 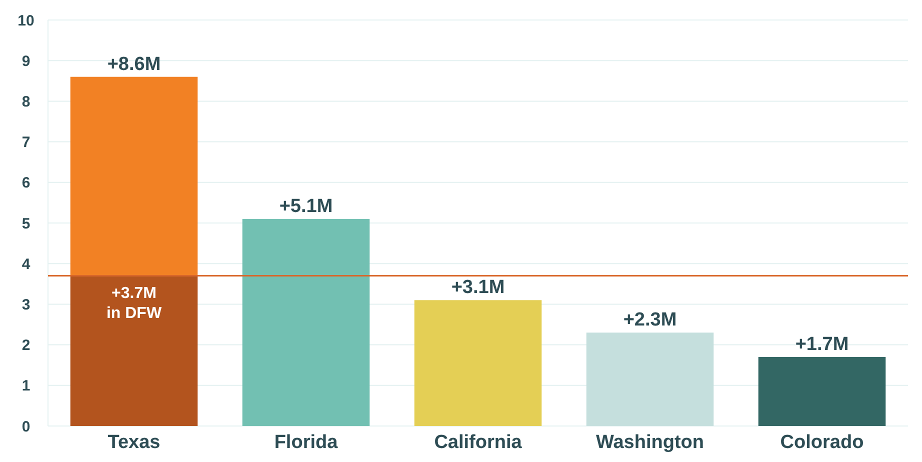 I want to click on total-label: +3.1M, so click(x=478, y=287).